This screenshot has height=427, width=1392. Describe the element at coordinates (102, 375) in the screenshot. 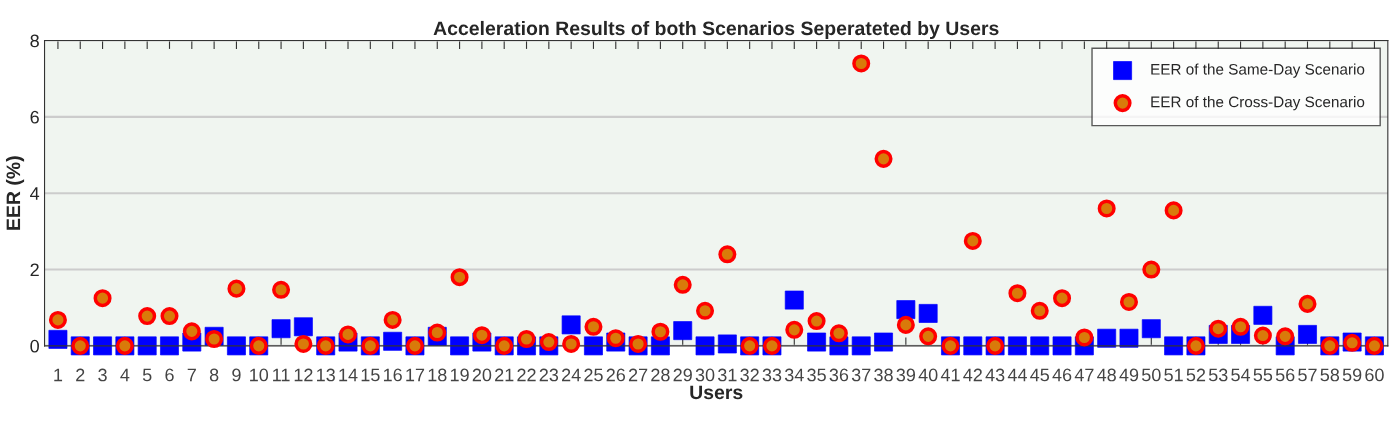

I see `x-tick-label: 3` at that location.